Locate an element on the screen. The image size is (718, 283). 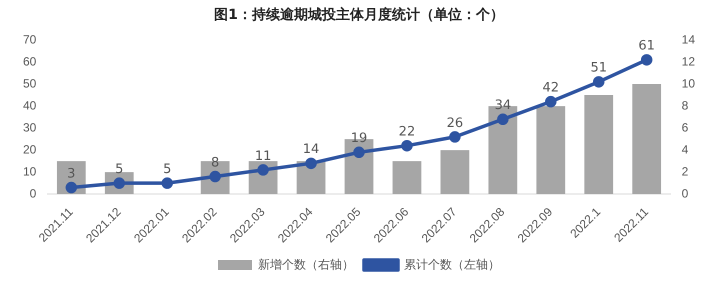
data-label: 14 is located at coordinates (311, 150).